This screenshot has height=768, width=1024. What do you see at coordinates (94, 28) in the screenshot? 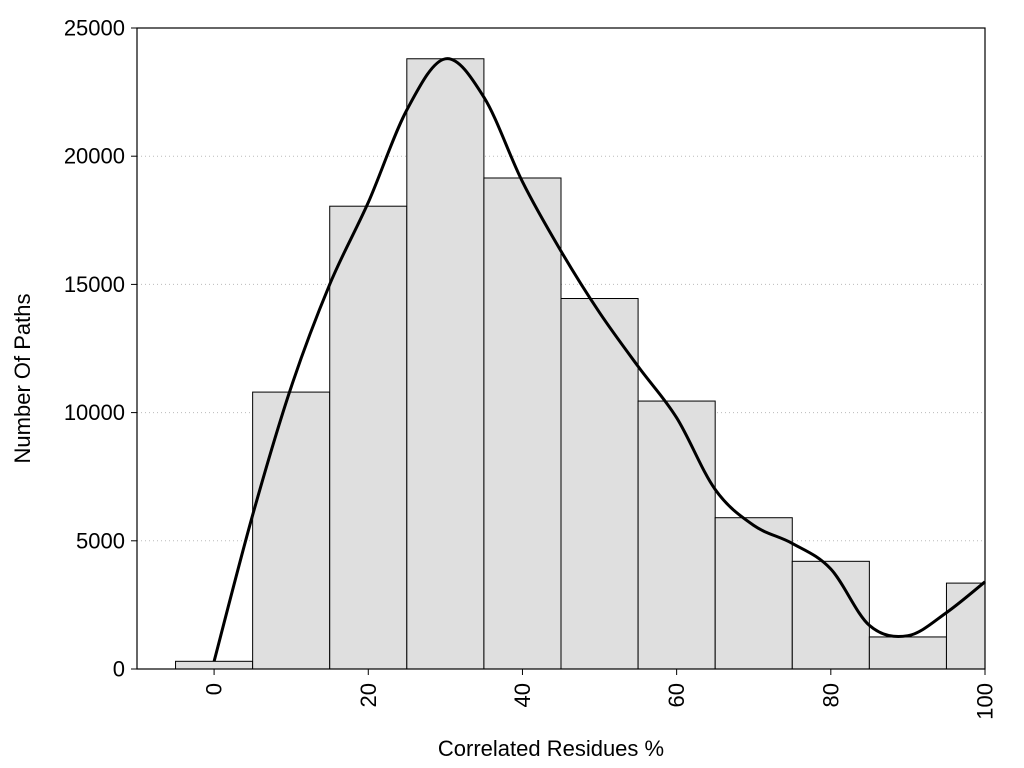
I see `y-tick-label-25000: 25000` at bounding box center [94, 28].